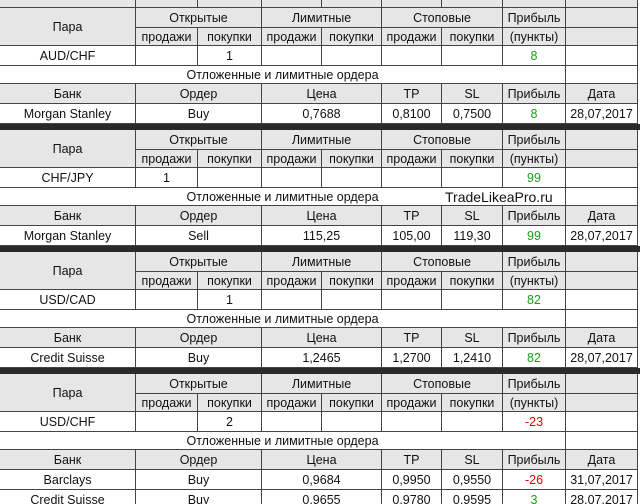 Image resolution: width=640 pixels, height=504 pixels. I want to click on pair-cell: AUD/CHF, so click(68, 56).